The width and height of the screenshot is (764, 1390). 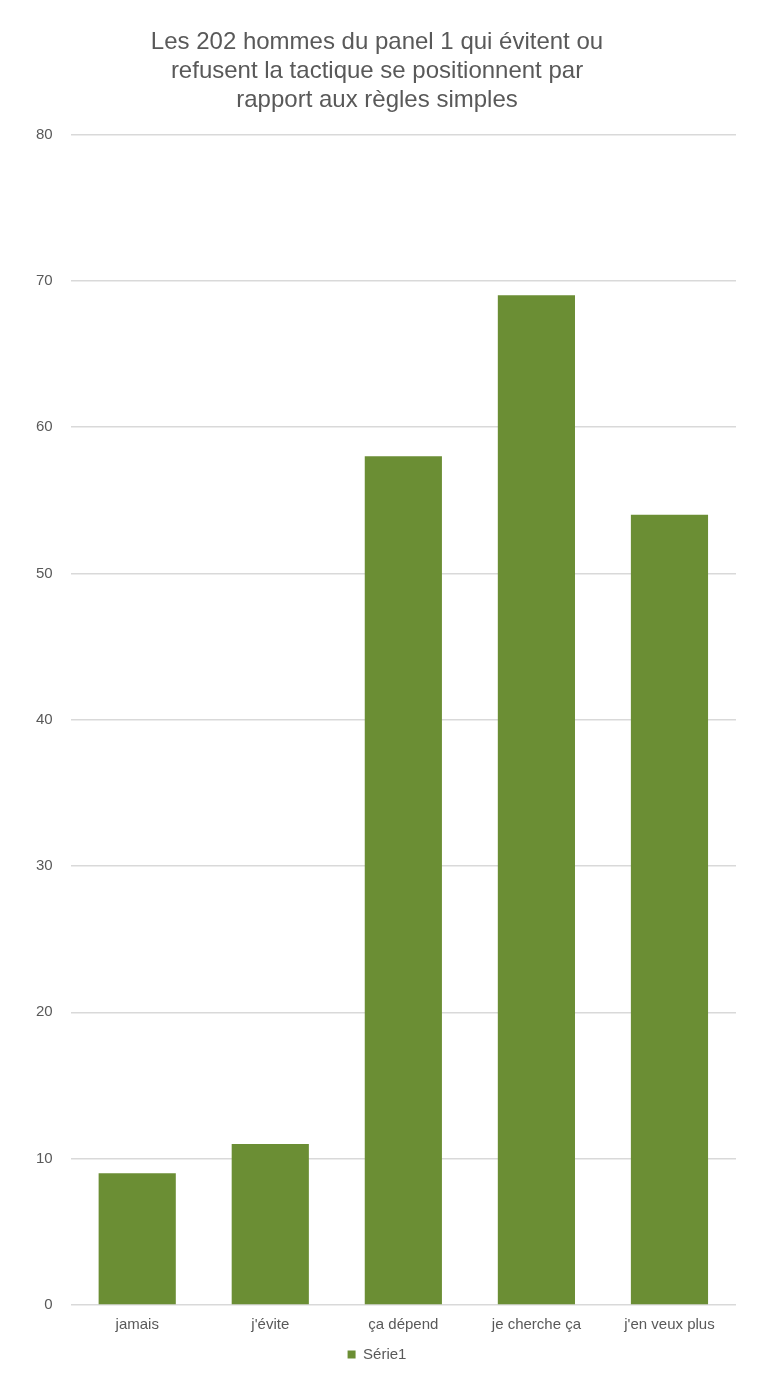 What do you see at coordinates (44, 133) in the screenshot?
I see `y-tick-label: 80` at bounding box center [44, 133].